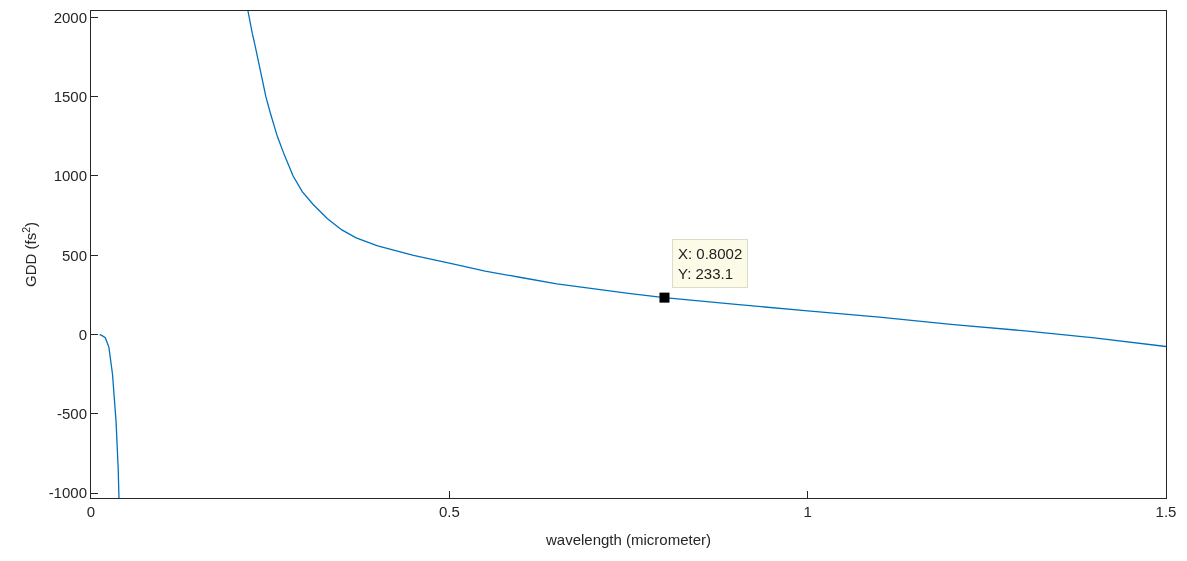 The image size is (1187, 561). Describe the element at coordinates (74, 255) in the screenshot. I see `y-tick-label: 500` at that location.